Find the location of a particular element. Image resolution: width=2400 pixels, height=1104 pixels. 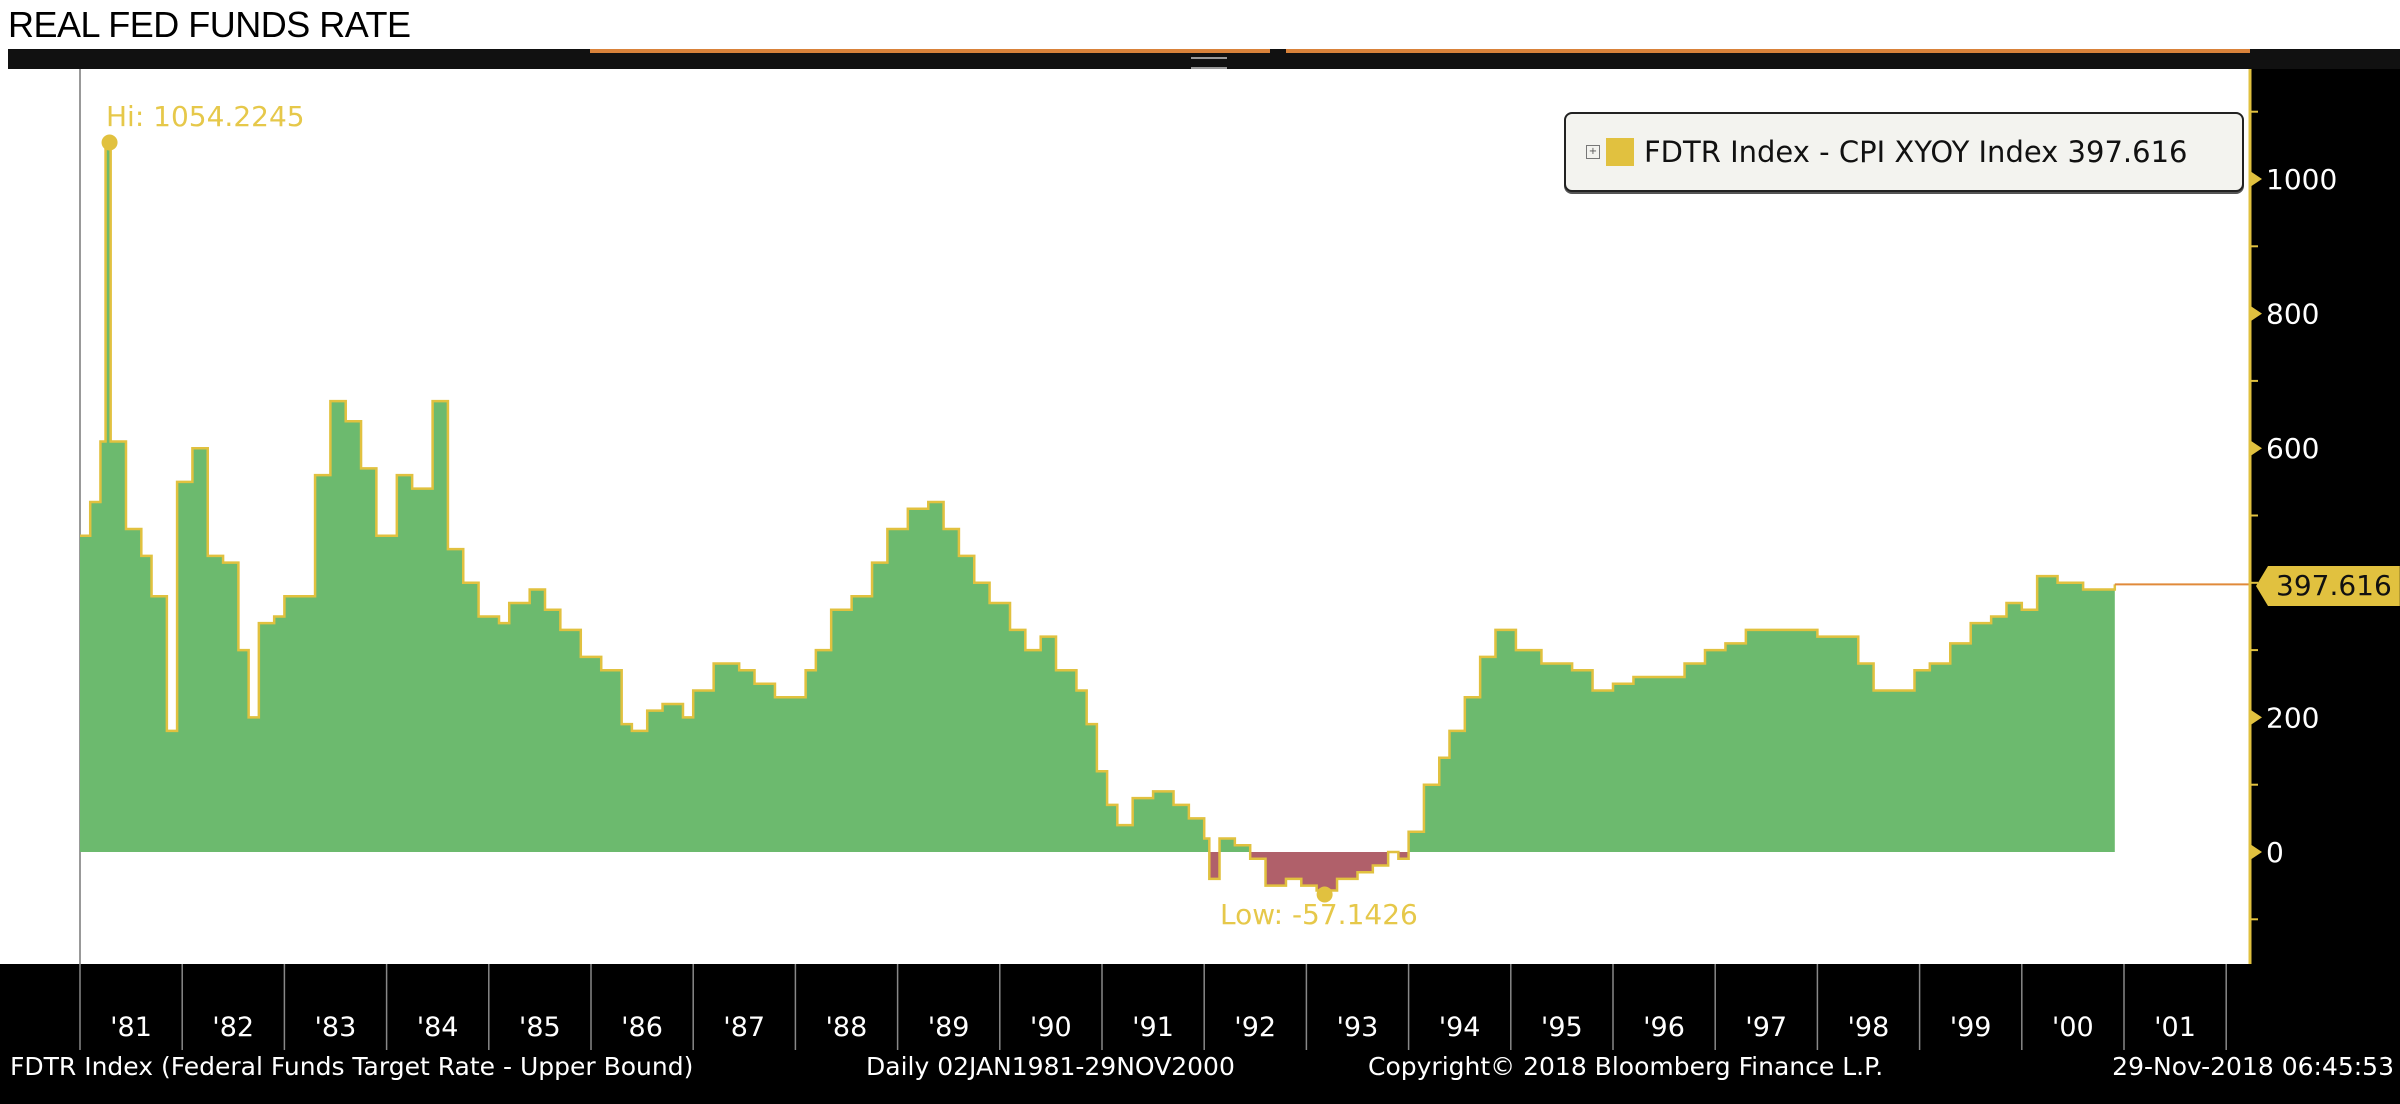

x-tick-label: '89 is located at coordinates (949, 1027).